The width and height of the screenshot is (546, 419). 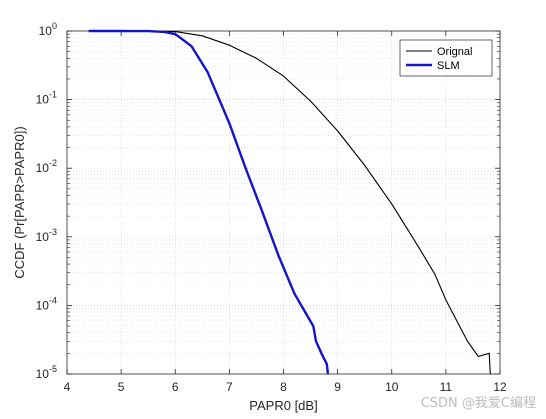 I want to click on y-tick-labels: 10⁰ 10⁻¹ 10⁻² 10⁻³ 10⁻⁴ 10⁻⁵, so click(x=46, y=201).